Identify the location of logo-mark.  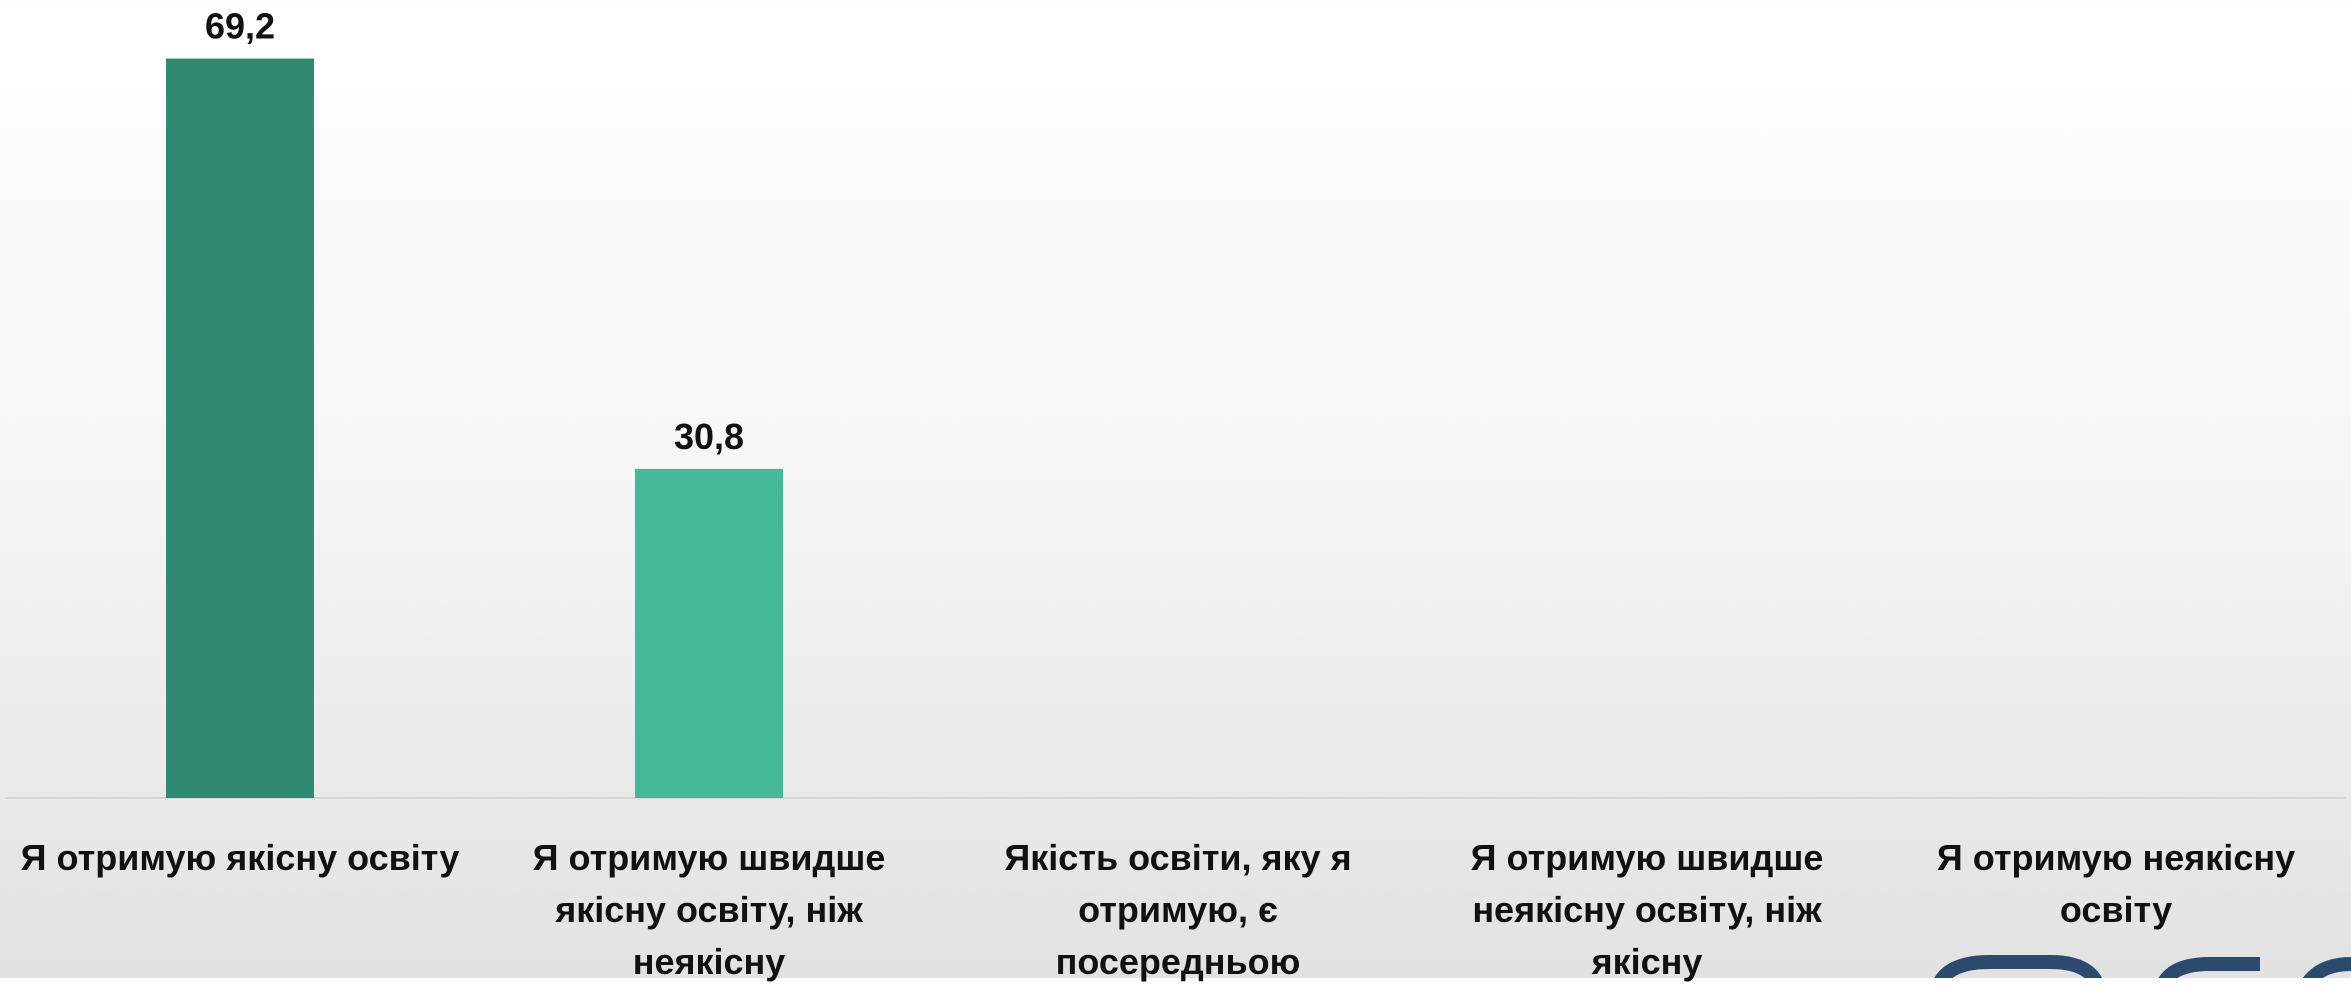
(2125, 959).